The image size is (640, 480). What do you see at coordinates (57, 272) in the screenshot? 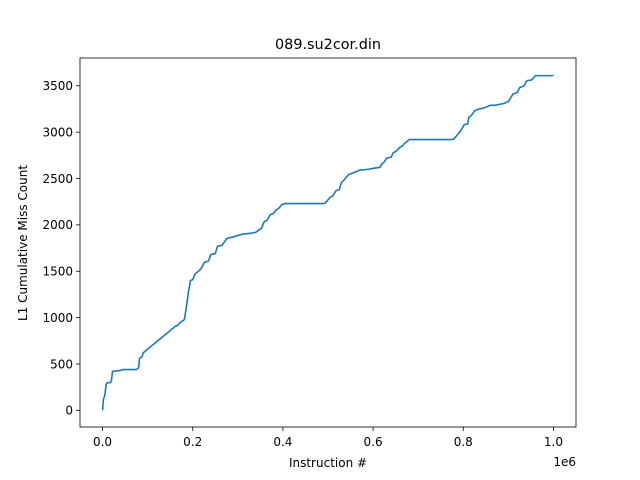
I see `y-tick-label: 1500` at bounding box center [57, 272].